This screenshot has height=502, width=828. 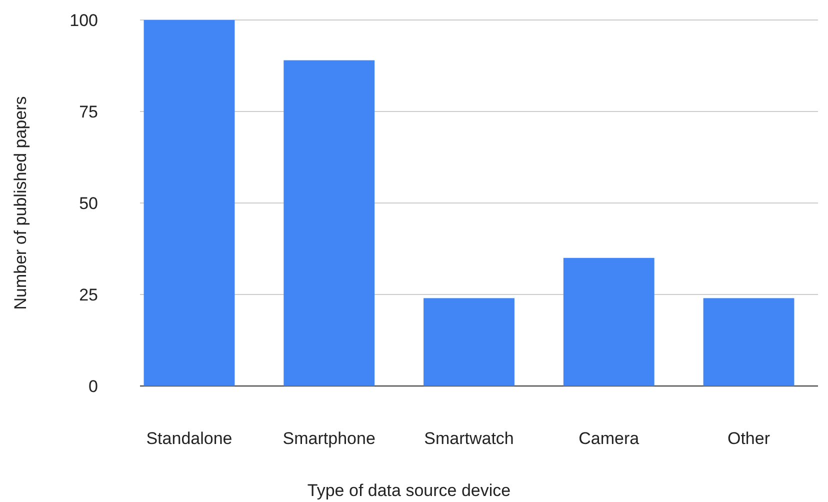 I want to click on y-tick-label: 25, so click(x=88, y=294).